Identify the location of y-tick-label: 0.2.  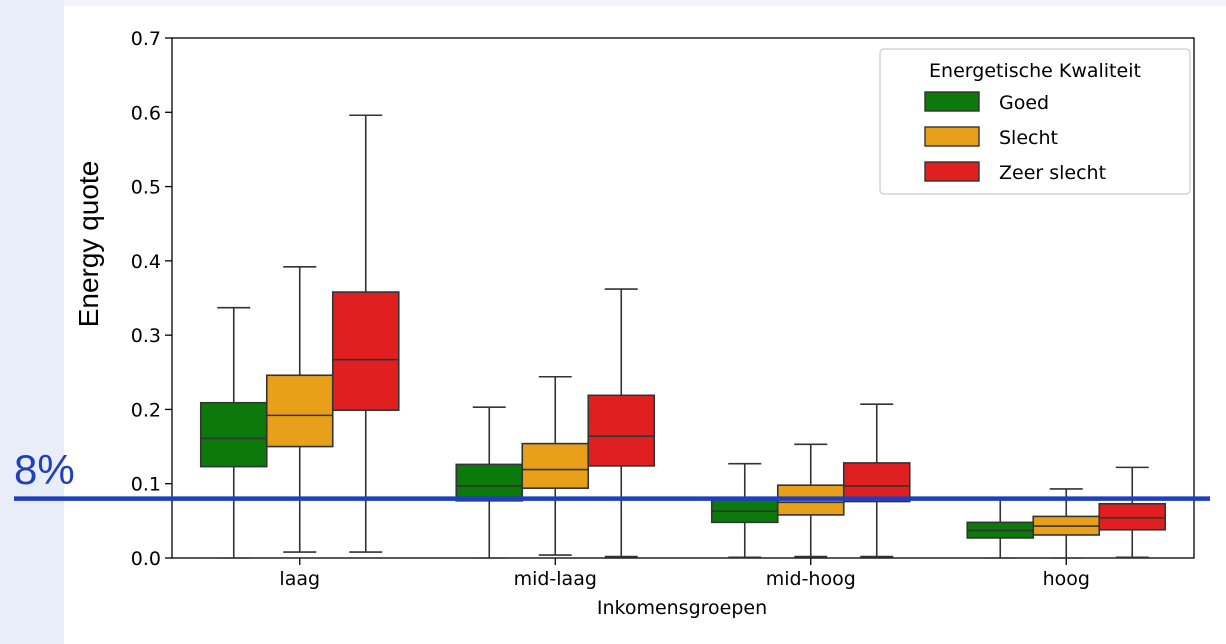
(146, 410).